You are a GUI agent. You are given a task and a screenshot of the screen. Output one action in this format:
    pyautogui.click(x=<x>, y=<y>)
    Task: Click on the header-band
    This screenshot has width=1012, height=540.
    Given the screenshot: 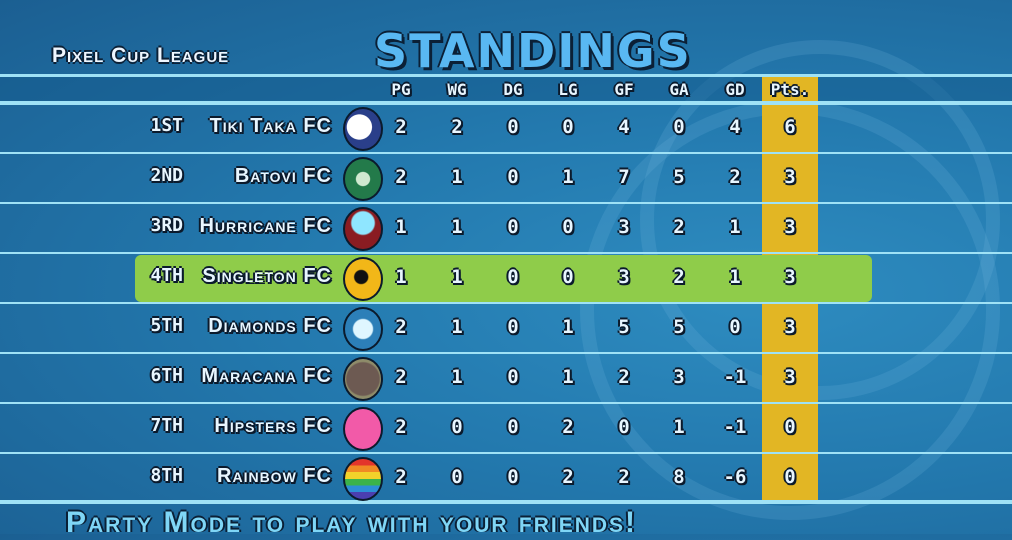 What is the action you would take?
    pyautogui.click(x=506, y=89)
    